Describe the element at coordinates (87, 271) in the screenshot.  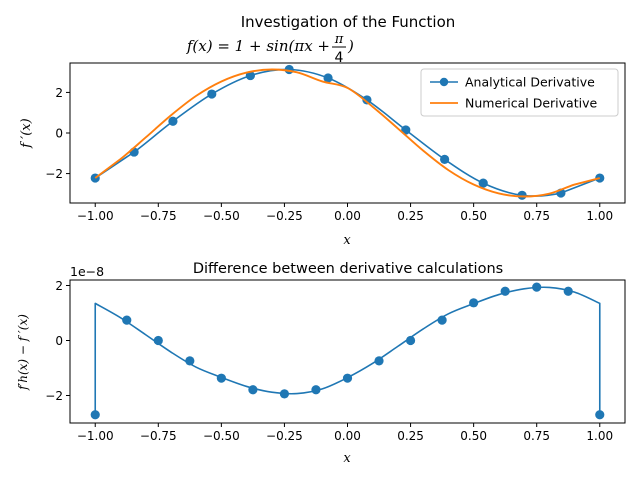
I see `bottom-offset-text: 1e−8` at that location.